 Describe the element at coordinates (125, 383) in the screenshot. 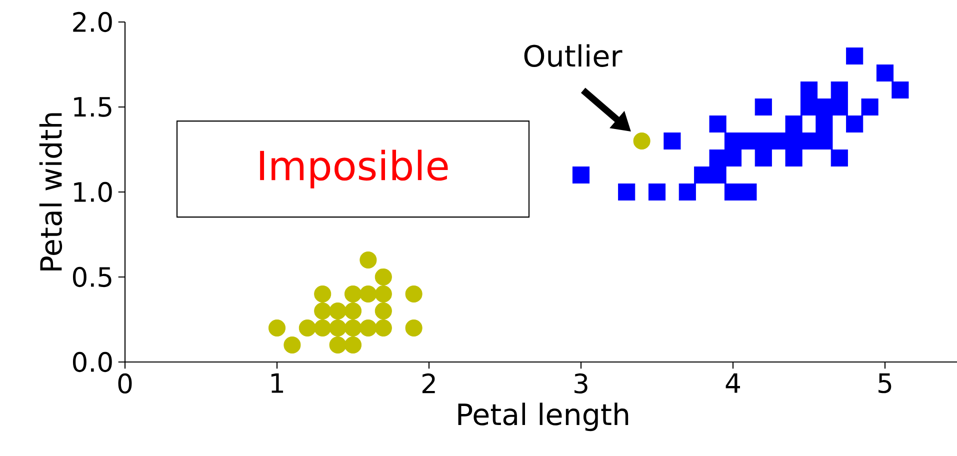

I see `x-tick-label: 0` at that location.